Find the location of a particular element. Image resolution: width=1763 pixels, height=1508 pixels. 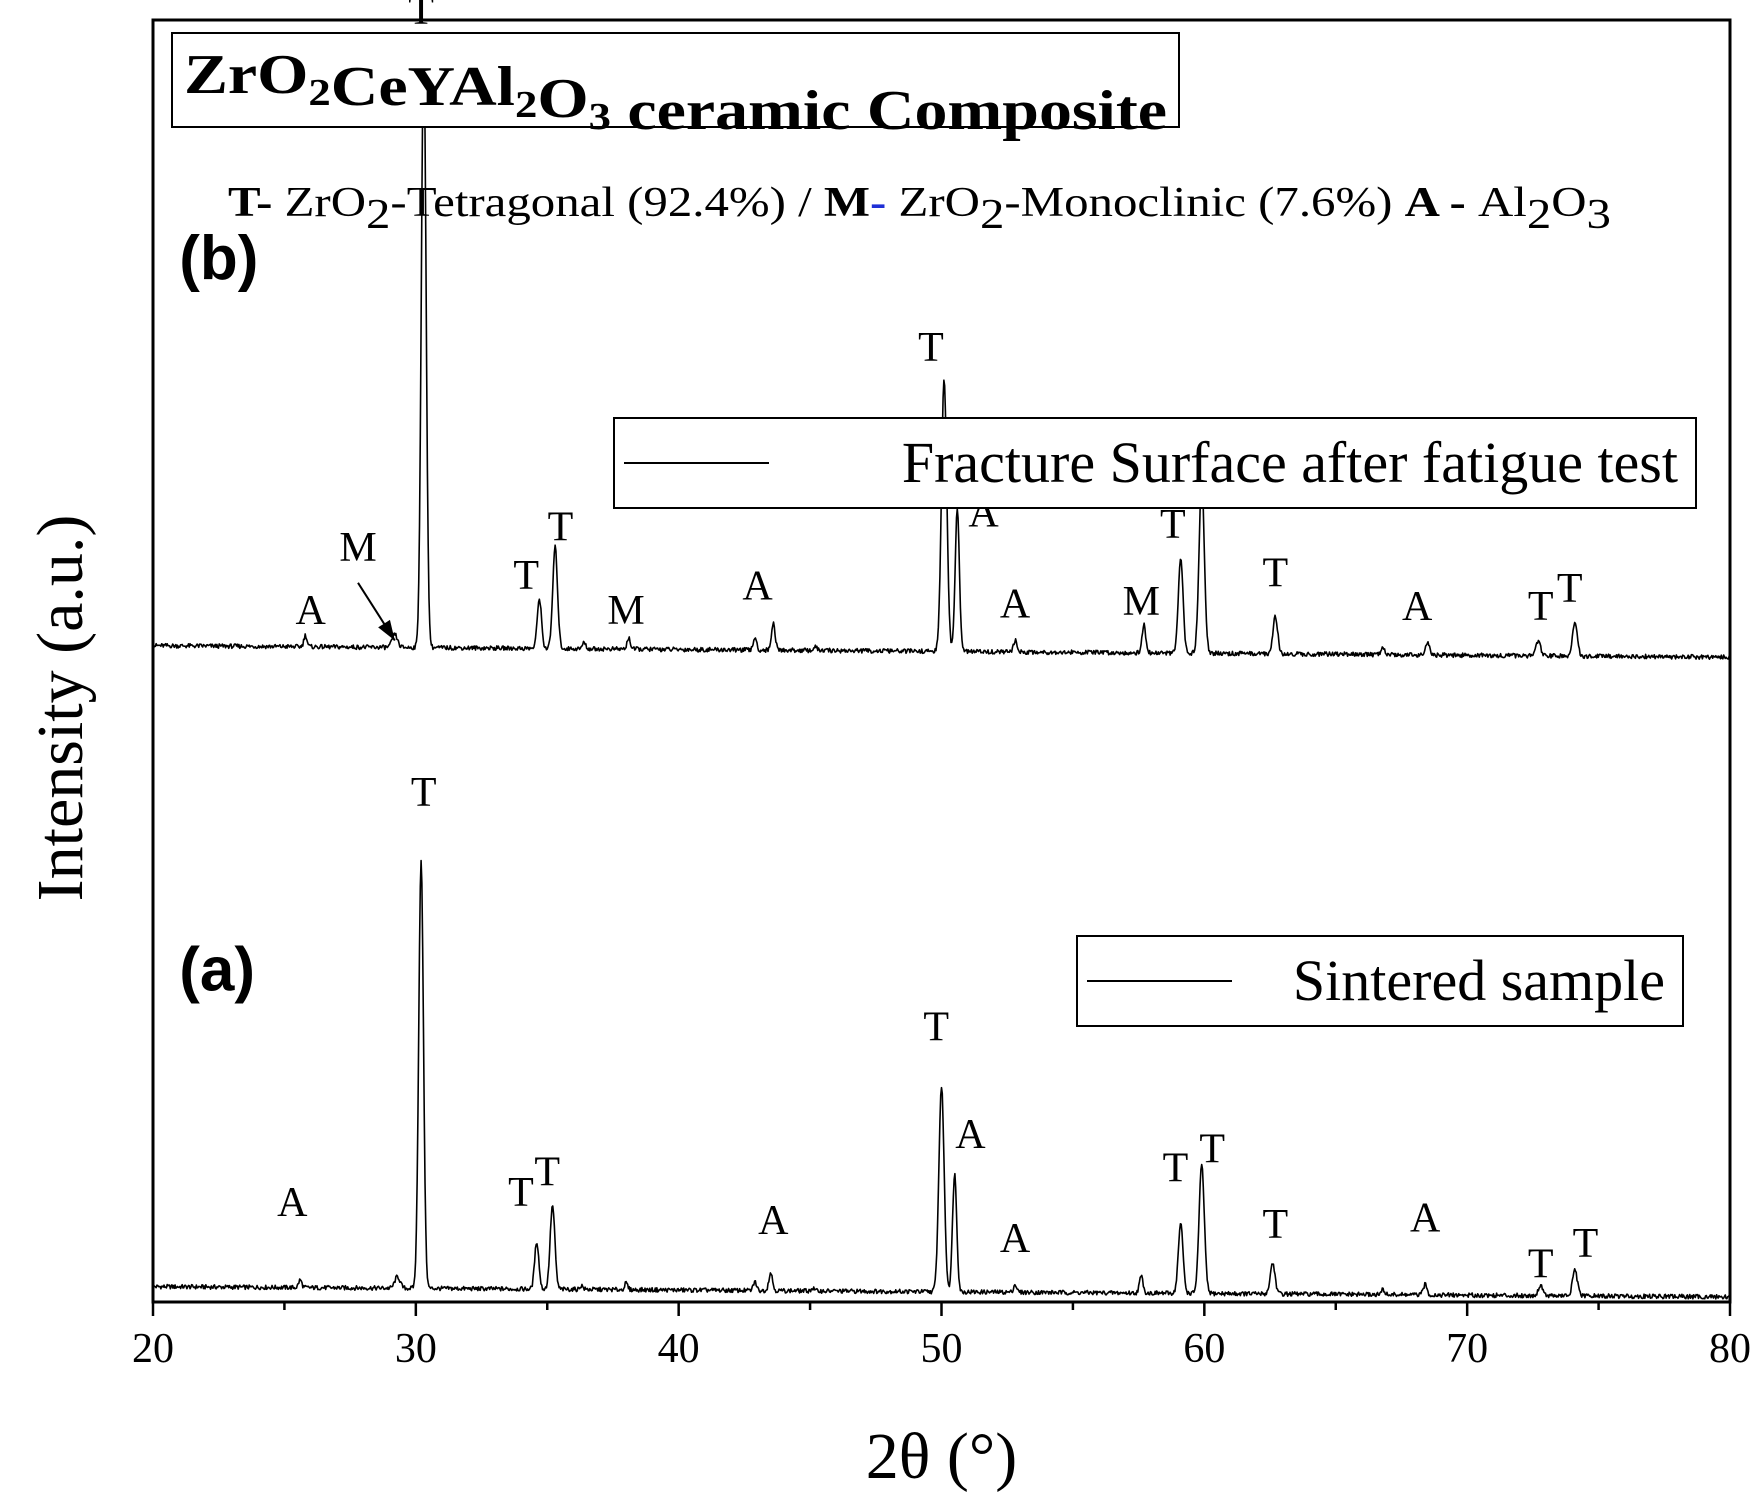

x-tick-label: 70 is located at coordinates (1467, 1349).